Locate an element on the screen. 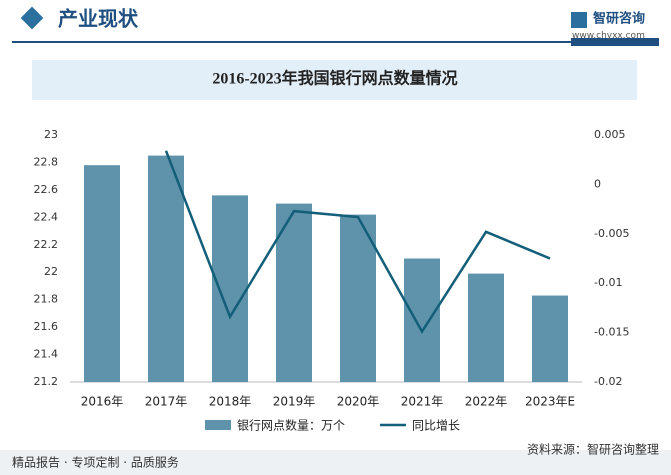 Image resolution: width=671 pixels, height=475 pixels. legend-label: 同比增长 is located at coordinates (436, 426).